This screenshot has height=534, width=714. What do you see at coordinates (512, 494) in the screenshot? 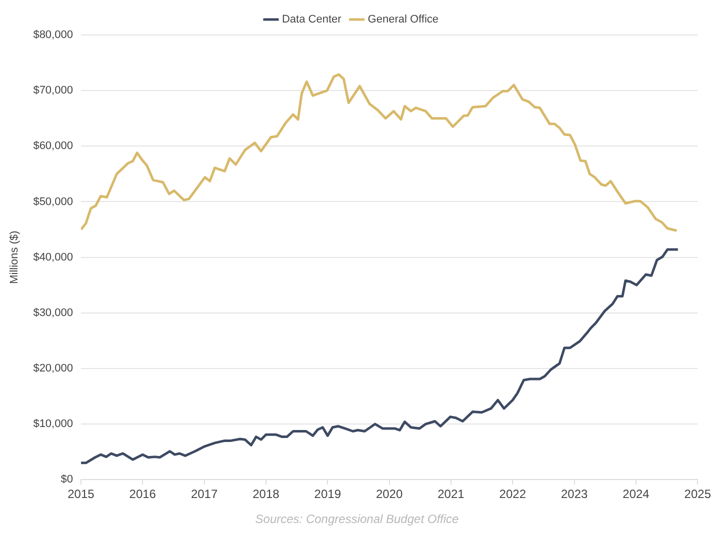
I see `x-tick-label: 2022` at bounding box center [512, 494].